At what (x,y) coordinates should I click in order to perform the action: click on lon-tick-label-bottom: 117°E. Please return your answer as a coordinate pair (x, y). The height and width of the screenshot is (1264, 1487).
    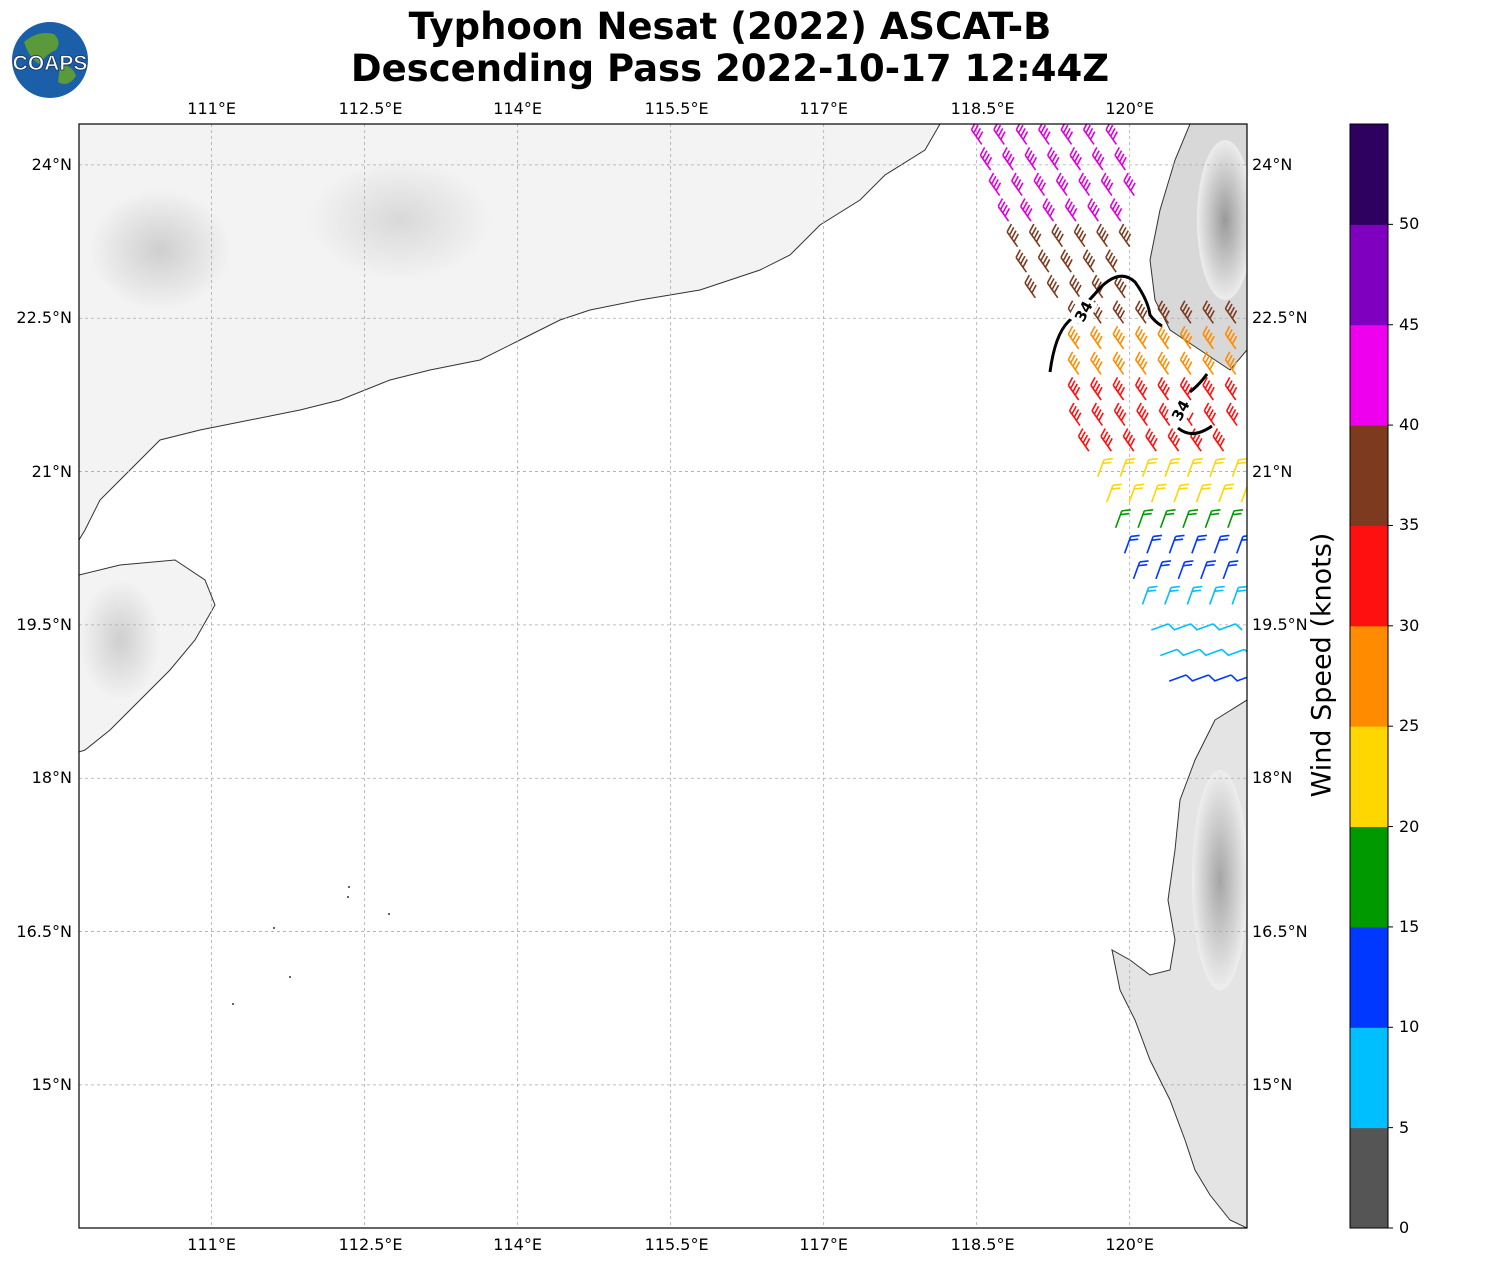
    Looking at the image, I should click on (823, 1244).